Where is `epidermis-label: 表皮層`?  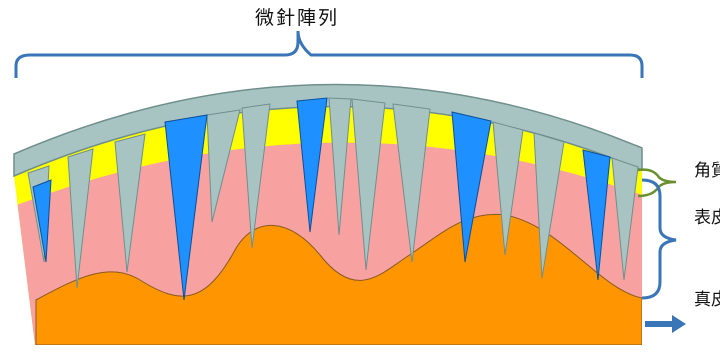
epidermis-label: 表皮層 is located at coordinates (707, 218).